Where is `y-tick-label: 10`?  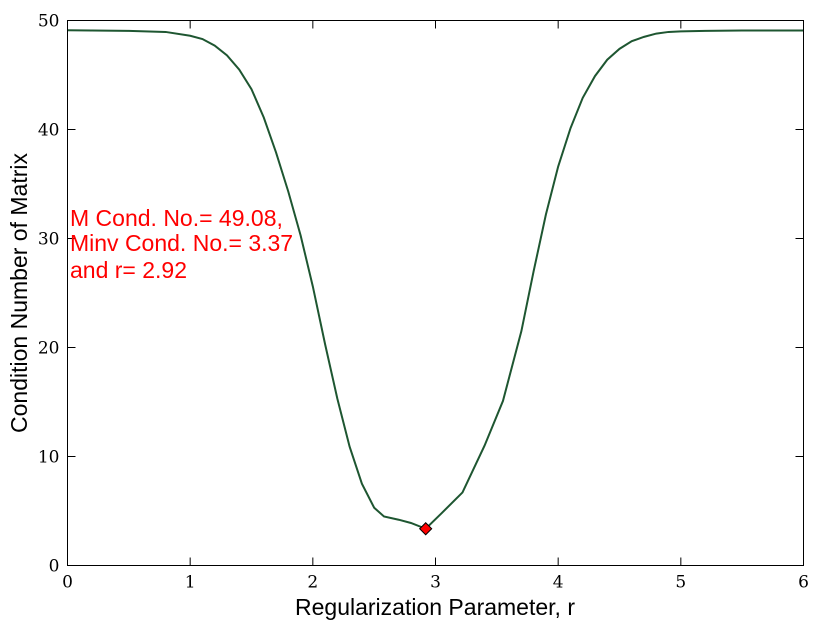
y-tick-label: 10 is located at coordinates (49, 458).